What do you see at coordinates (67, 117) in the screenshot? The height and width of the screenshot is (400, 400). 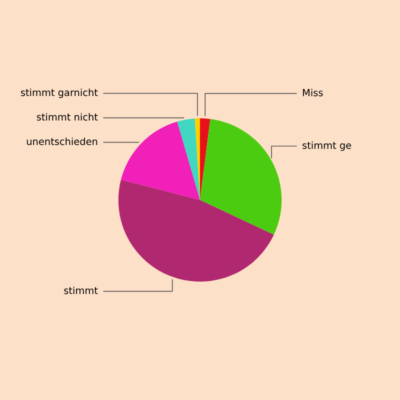 I see `slice-label: stimmt nicht` at bounding box center [67, 117].